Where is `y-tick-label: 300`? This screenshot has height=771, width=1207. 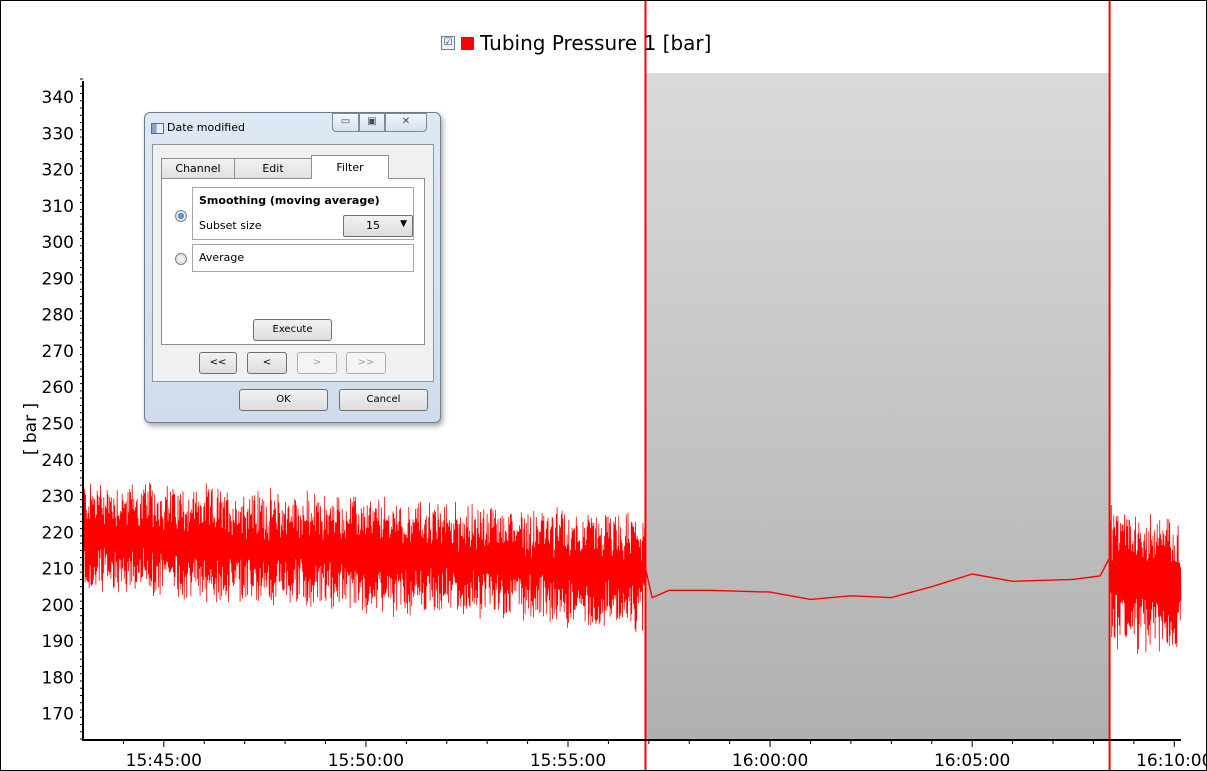
y-tick-label: 300 is located at coordinates (58, 243).